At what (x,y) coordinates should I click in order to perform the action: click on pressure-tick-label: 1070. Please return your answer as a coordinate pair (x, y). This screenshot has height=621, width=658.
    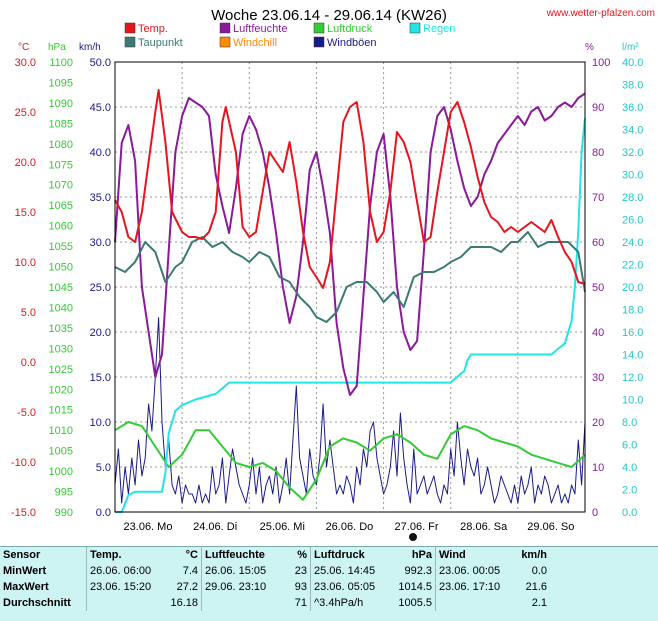
    Looking at the image, I should click on (61, 186).